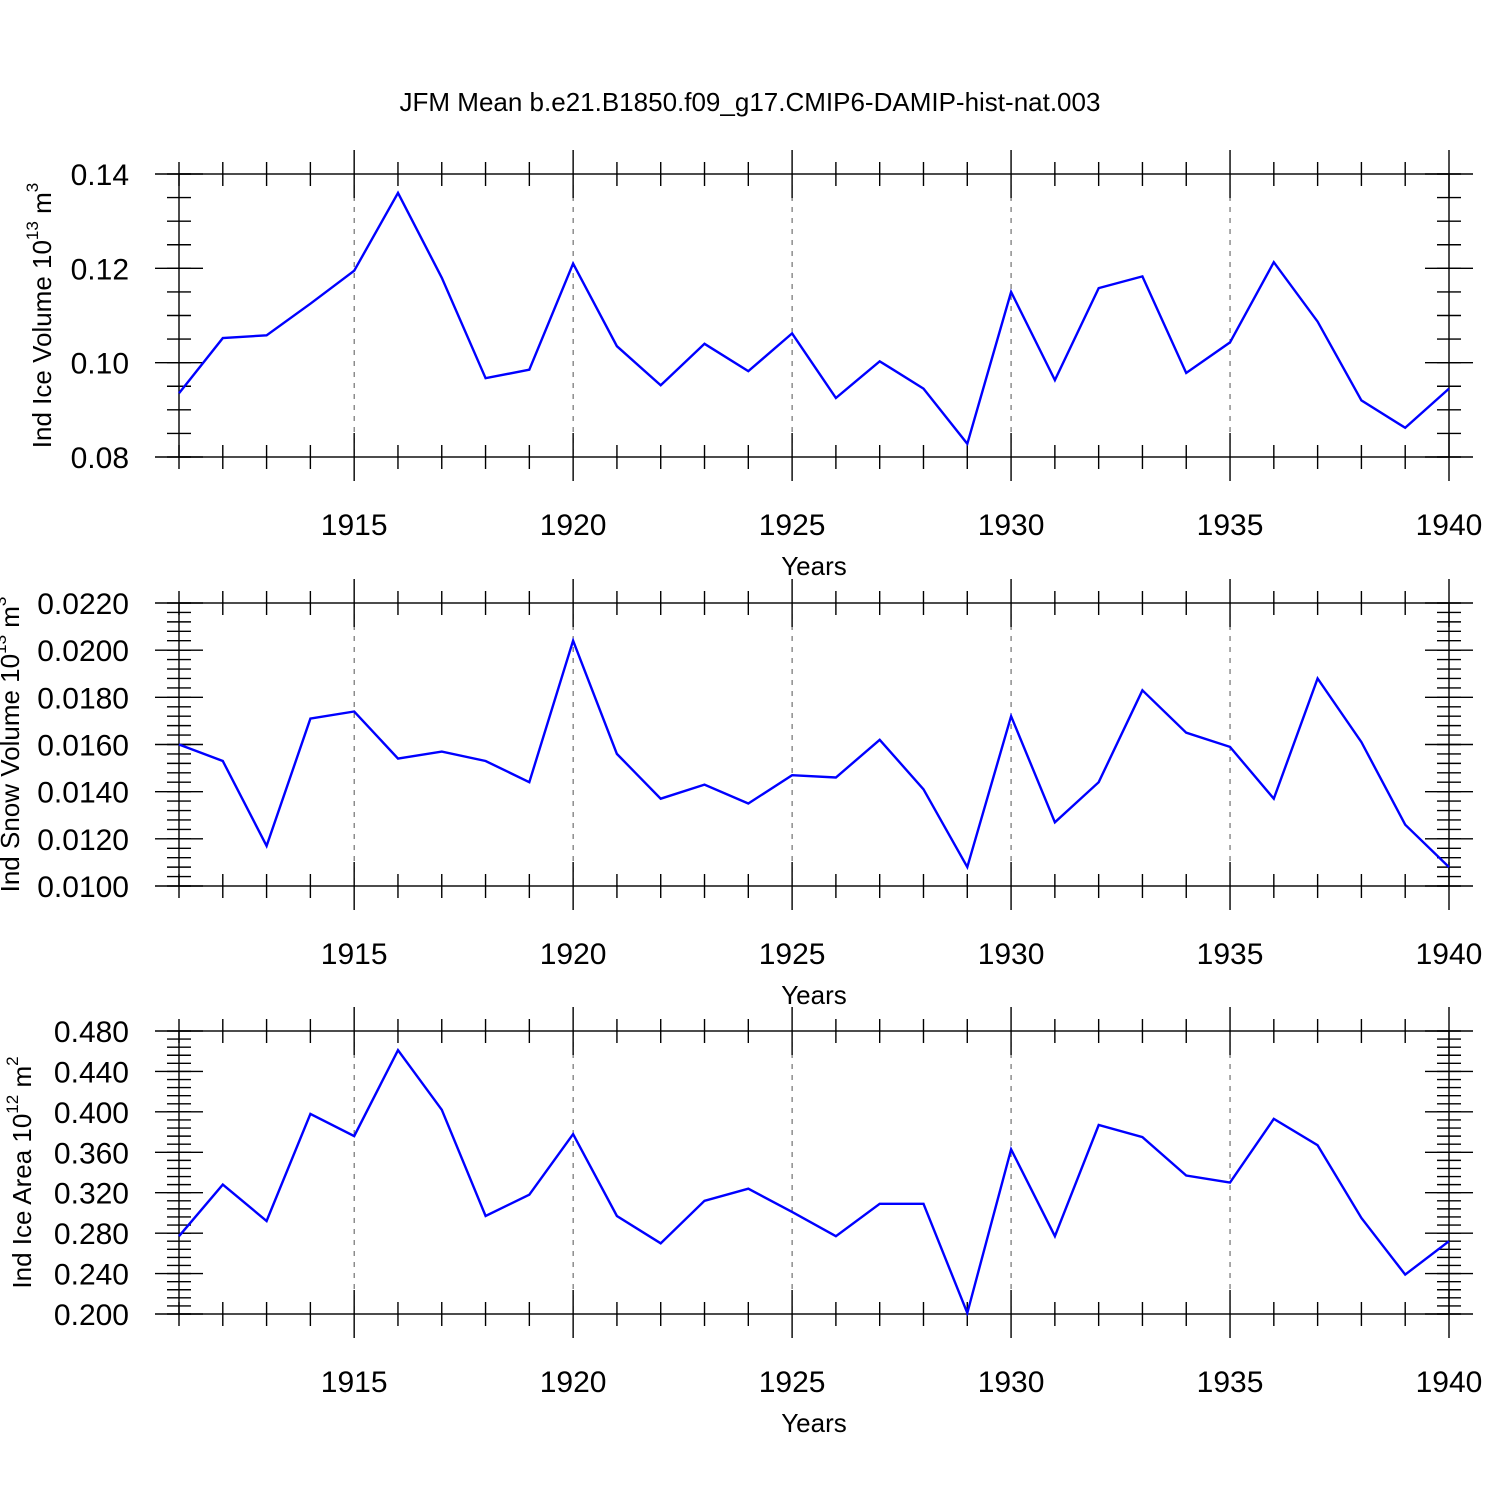 The width and height of the screenshot is (1500, 1500). Describe the element at coordinates (83, 651) in the screenshot. I see `y-tick-label: 0.0200` at that location.